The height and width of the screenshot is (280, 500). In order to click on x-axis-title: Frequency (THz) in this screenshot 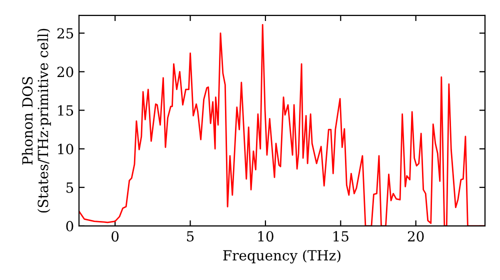, I will do `click(281, 257)`.